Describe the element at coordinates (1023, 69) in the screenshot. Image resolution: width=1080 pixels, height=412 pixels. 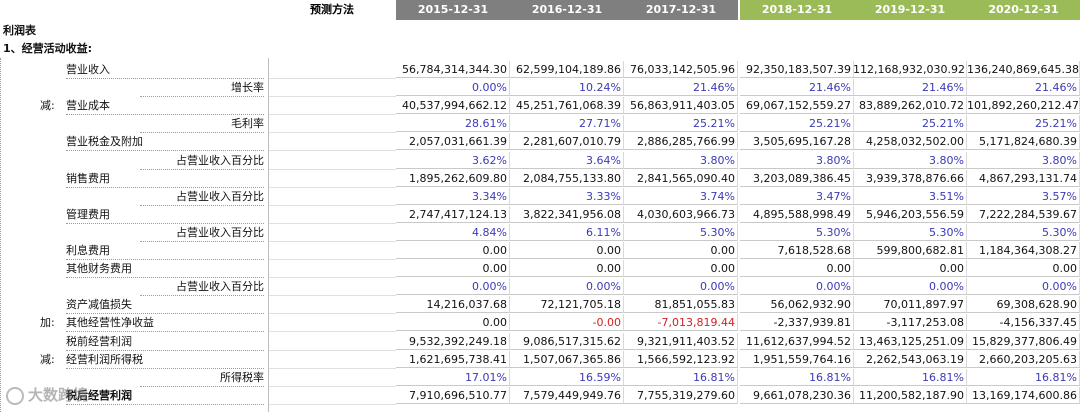
I see `value-cell: 136,240,869,645.38` at that location.